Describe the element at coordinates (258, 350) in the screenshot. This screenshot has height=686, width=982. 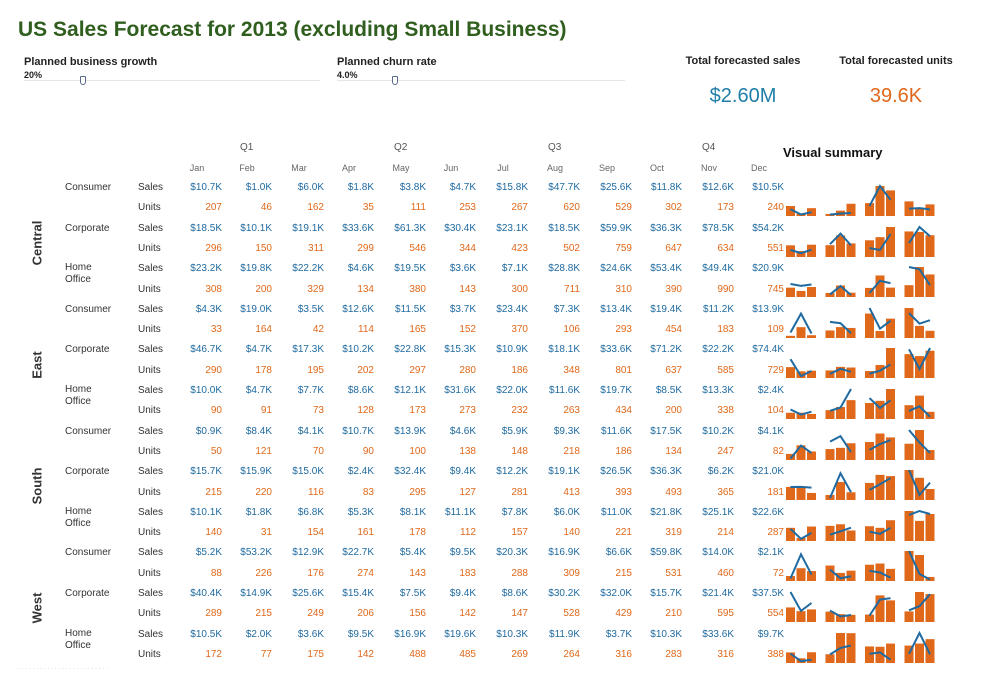
I see `sales-cell: $4.7K` at that location.